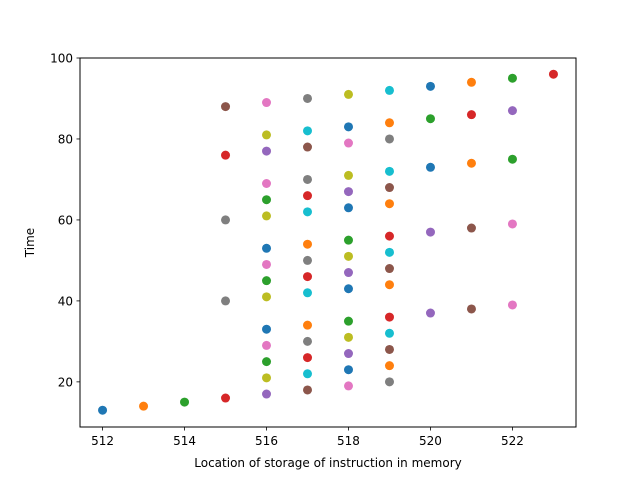 This screenshot has height=480, width=640. I want to click on x-tick-label: 512, so click(102, 441).